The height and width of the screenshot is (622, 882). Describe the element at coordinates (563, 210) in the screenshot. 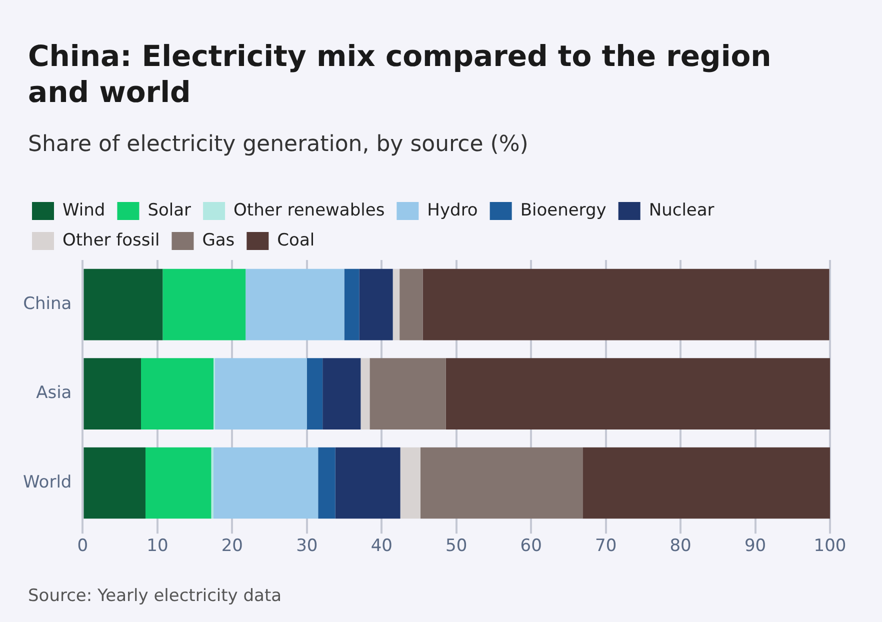

I see `legend-label: Bioenergy` at that location.